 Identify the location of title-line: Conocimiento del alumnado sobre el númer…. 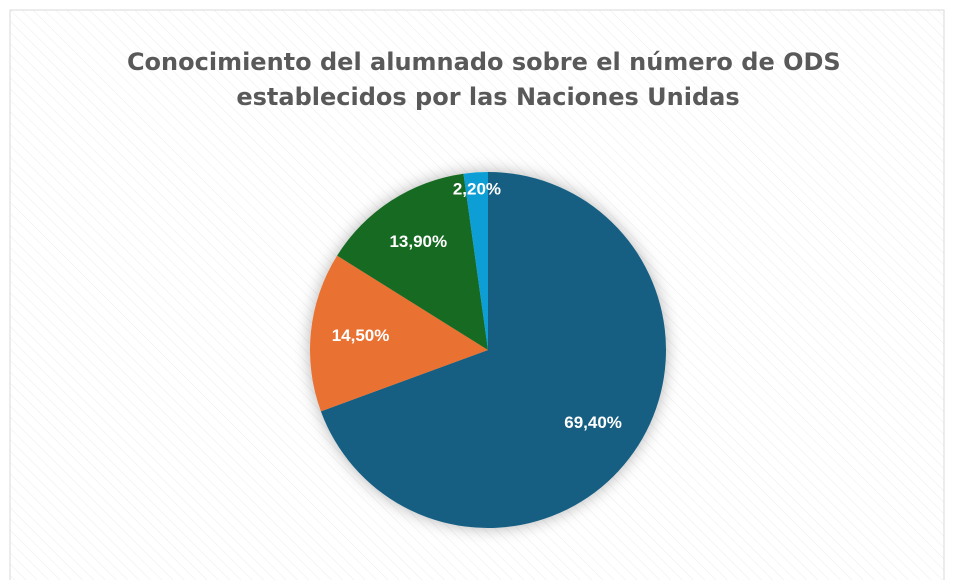
(484, 62).